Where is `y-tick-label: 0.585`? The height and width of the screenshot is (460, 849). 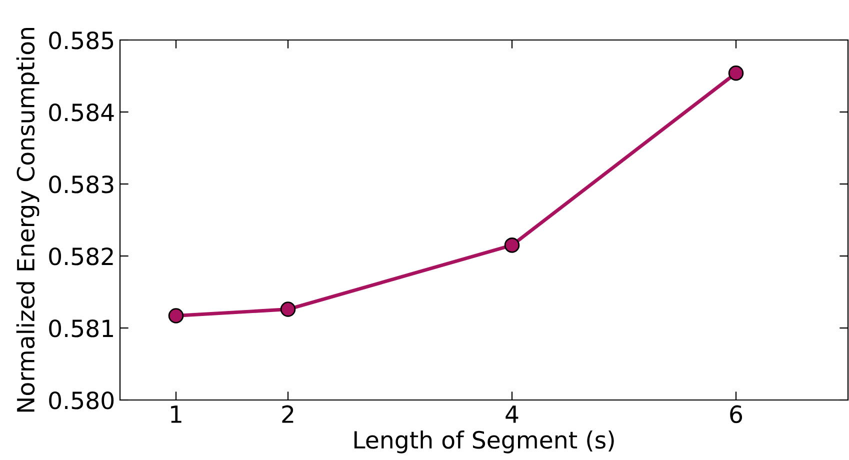
y-tick-label: 0.585 is located at coordinates (81, 40).